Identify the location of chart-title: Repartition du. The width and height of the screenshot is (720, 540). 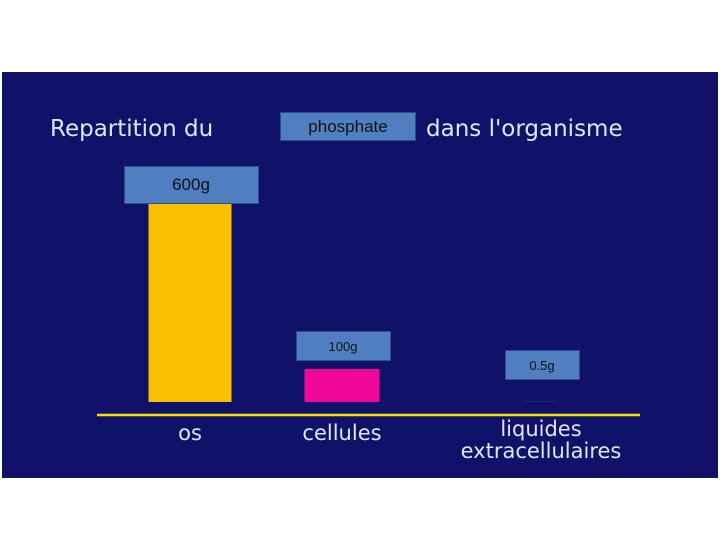
(132, 129).